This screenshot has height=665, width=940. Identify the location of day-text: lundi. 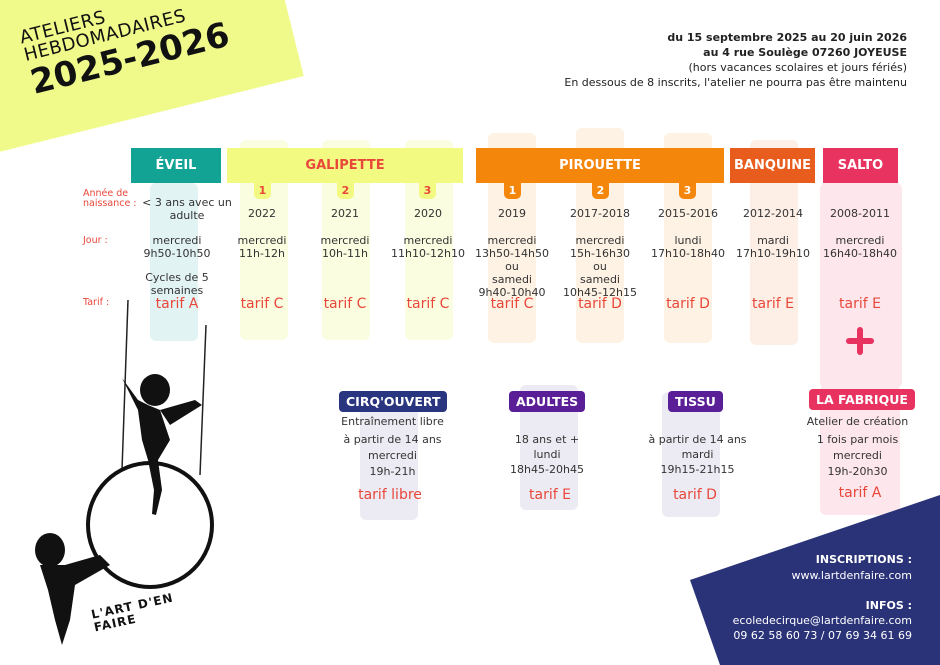
(688, 240).